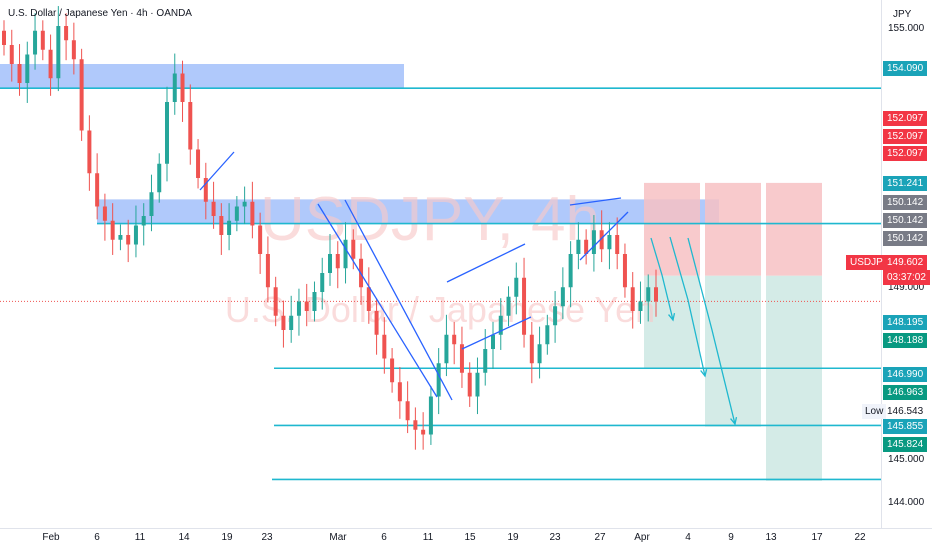 This screenshot has height=550, width=932. I want to click on y-tick-label: 144.000, so click(906, 502).